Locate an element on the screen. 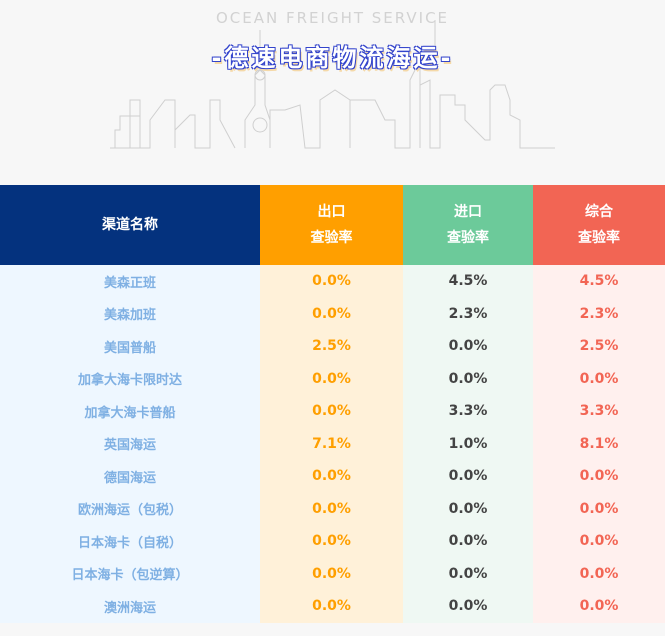  cell-export-rate: 2.5% is located at coordinates (331, 346).